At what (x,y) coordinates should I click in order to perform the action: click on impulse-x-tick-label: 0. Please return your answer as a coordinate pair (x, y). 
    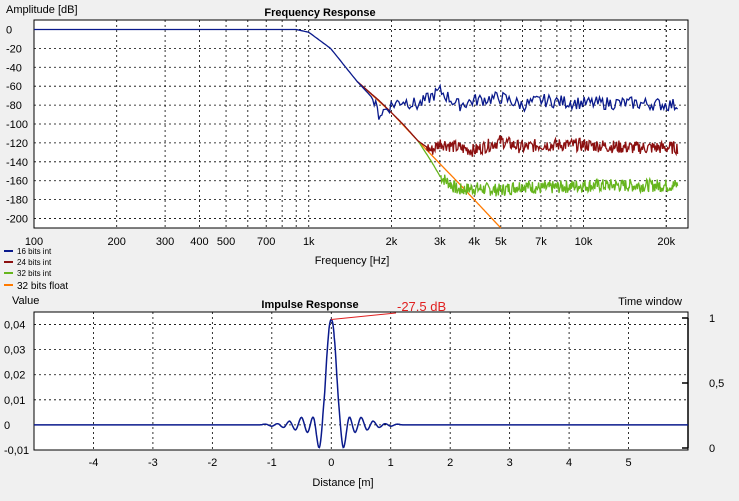
    Looking at the image, I should click on (331, 463).